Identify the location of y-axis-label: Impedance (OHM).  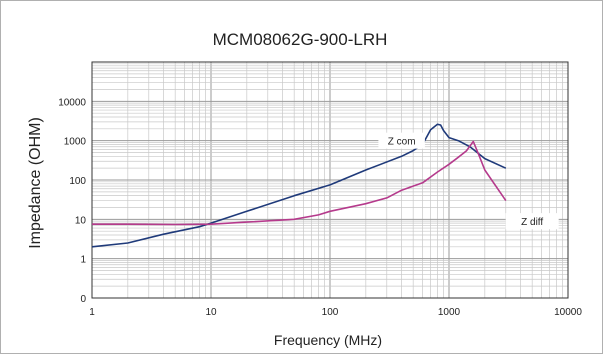
(35, 183).